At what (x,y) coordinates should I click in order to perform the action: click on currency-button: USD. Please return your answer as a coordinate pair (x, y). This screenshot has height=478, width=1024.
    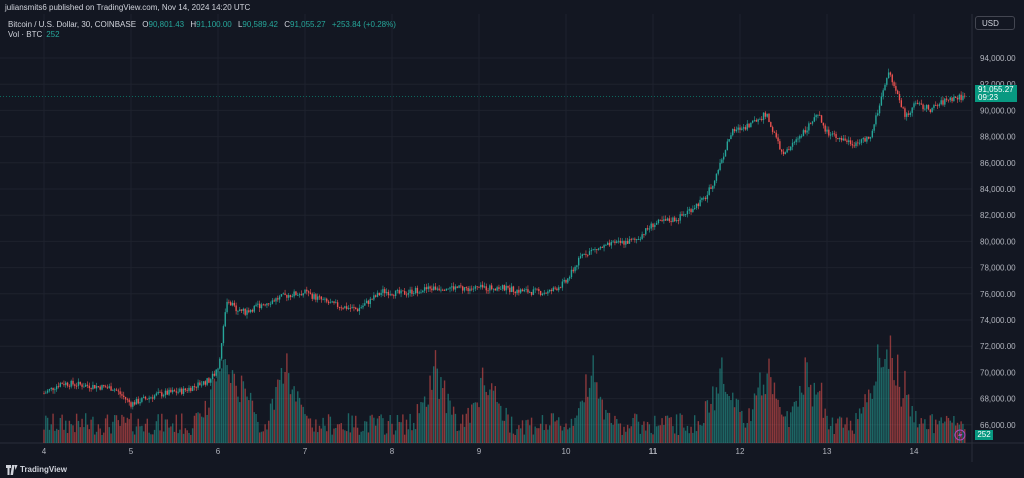
    Looking at the image, I should click on (995, 23).